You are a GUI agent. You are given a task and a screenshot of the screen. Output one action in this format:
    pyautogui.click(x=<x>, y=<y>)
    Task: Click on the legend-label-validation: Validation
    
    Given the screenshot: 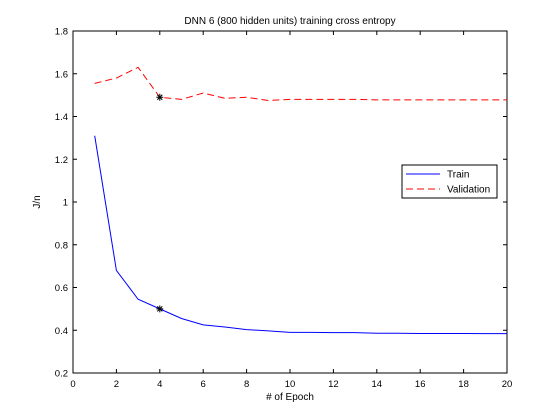 What is the action you would take?
    pyautogui.click(x=468, y=190)
    